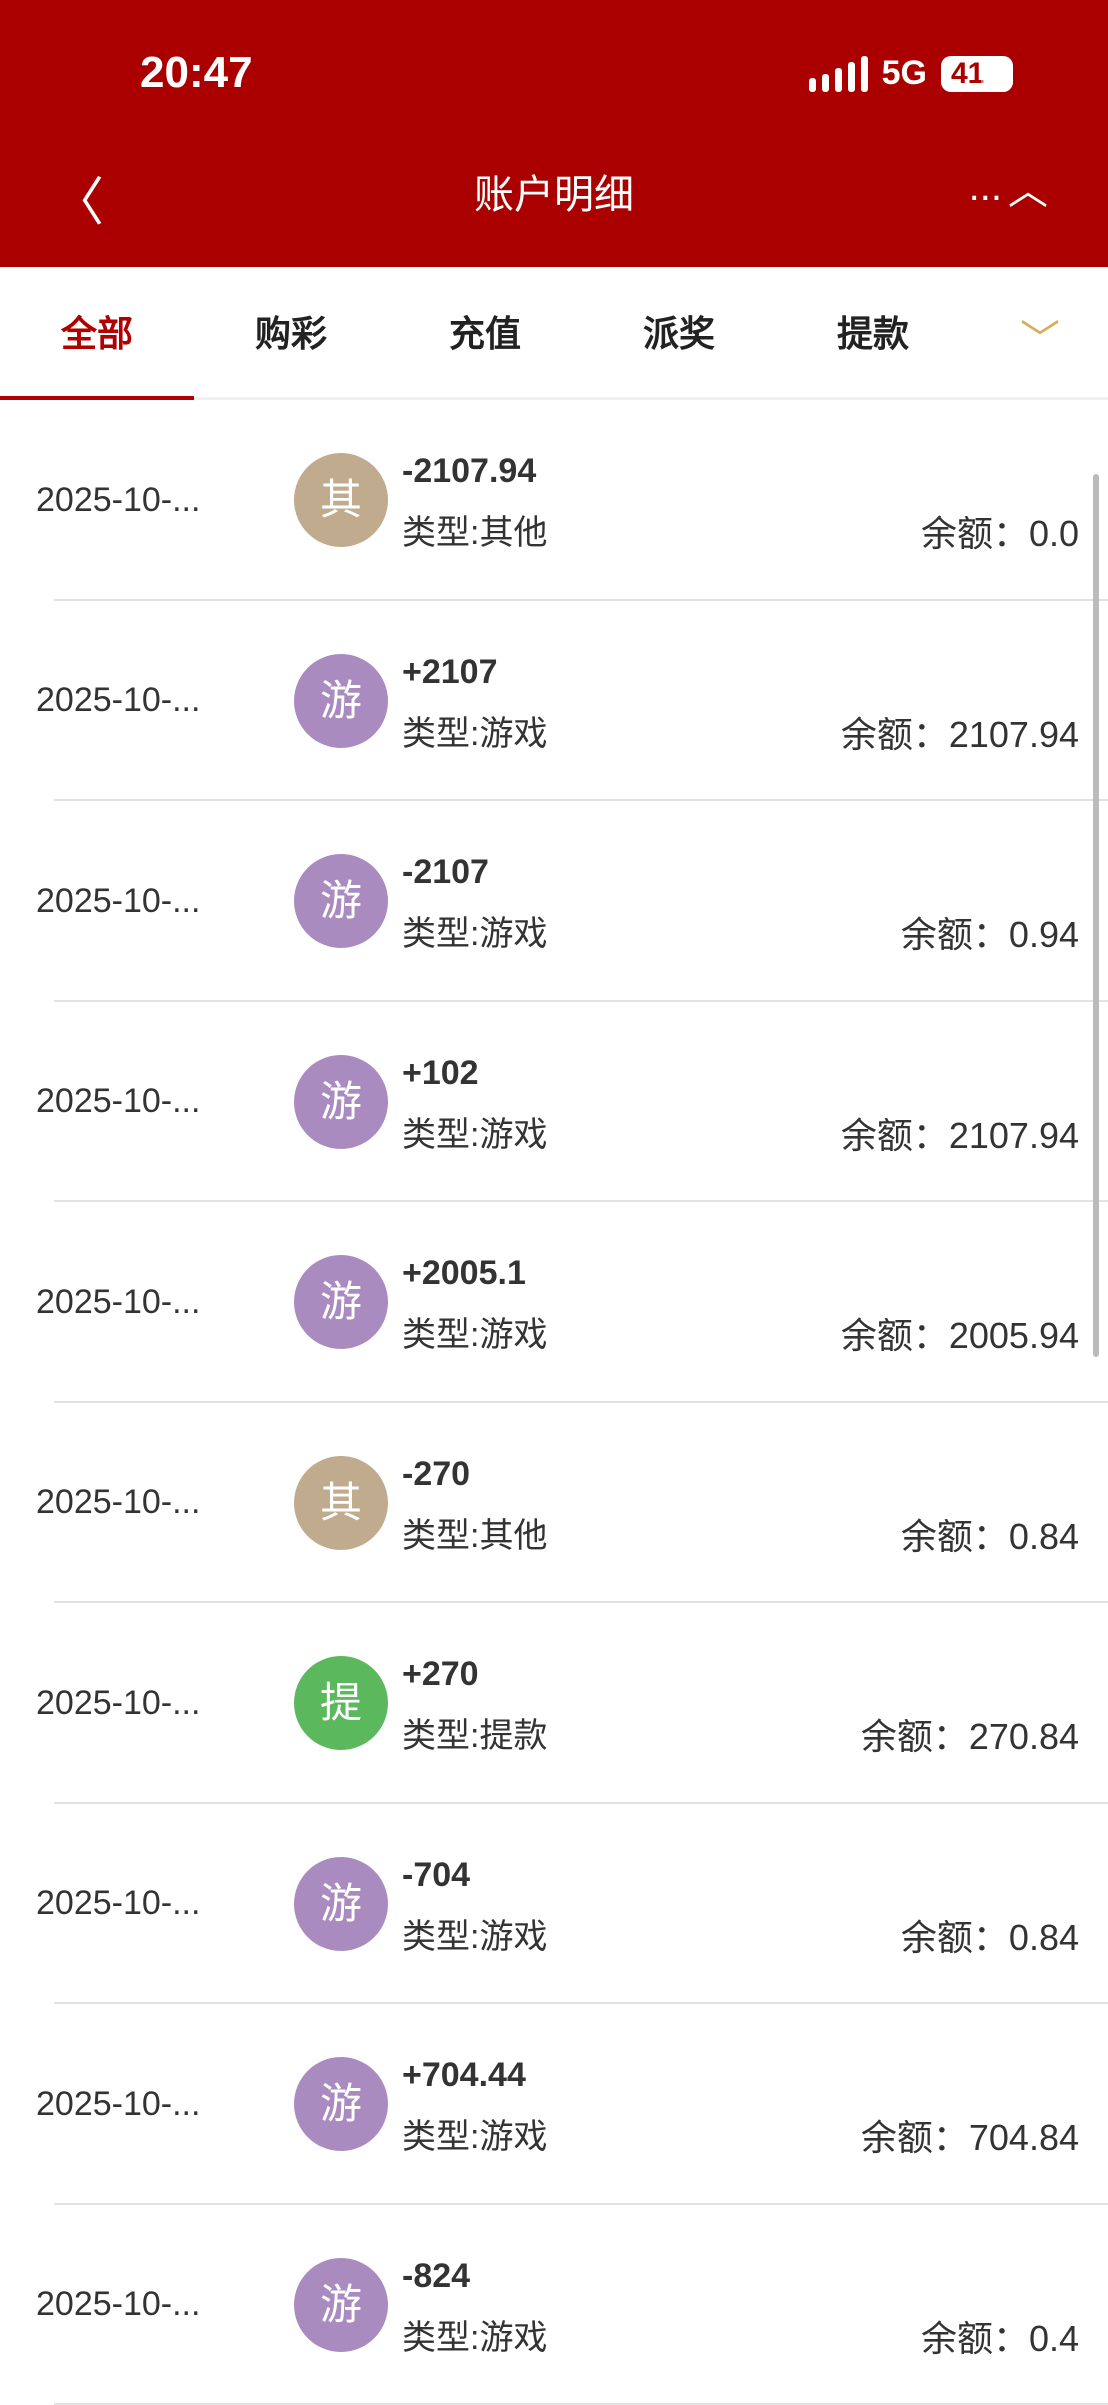 The height and width of the screenshot is (2405, 1108). Describe the element at coordinates (554, 1703) in the screenshot. I see `list-item: 2025-10-... 提 +270 类型:提款 余额：270.84` at that location.